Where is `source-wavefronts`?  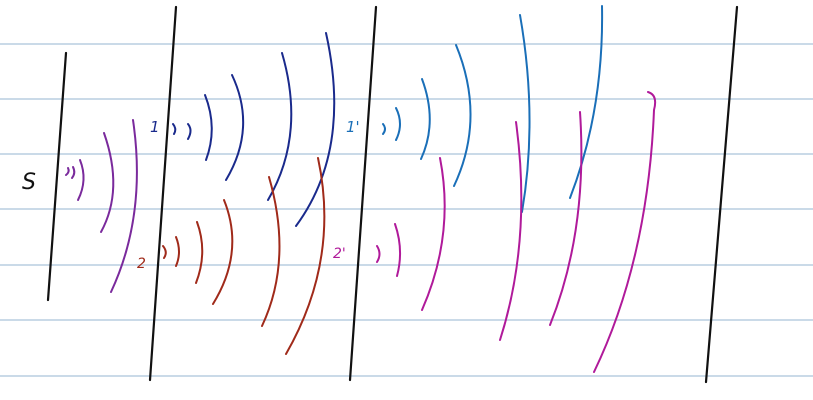 source-wavefronts is located at coordinates (101, 206).